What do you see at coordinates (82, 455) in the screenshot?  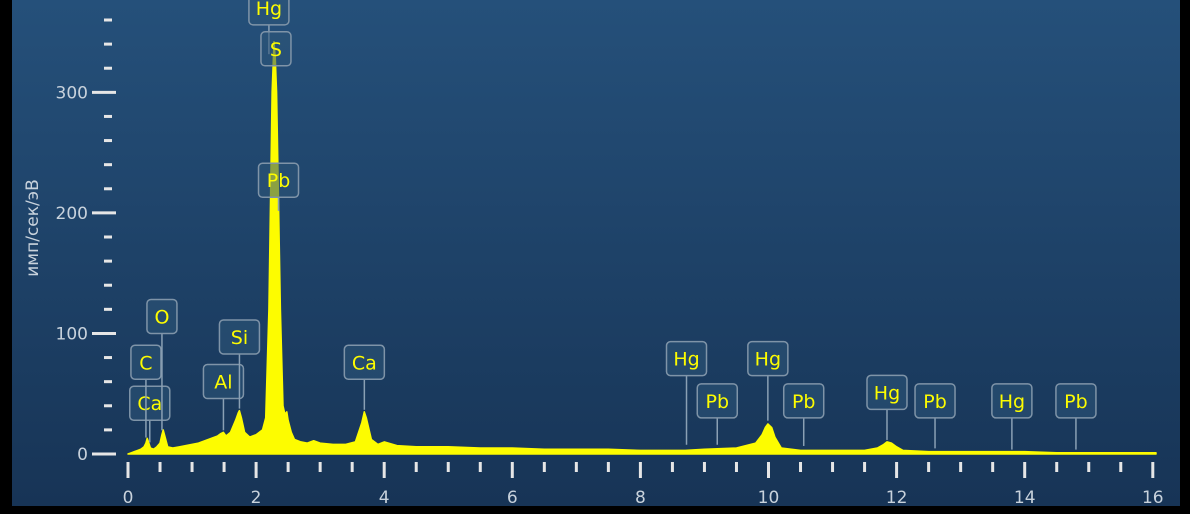 I see `y-tick-label: 0` at bounding box center [82, 455].